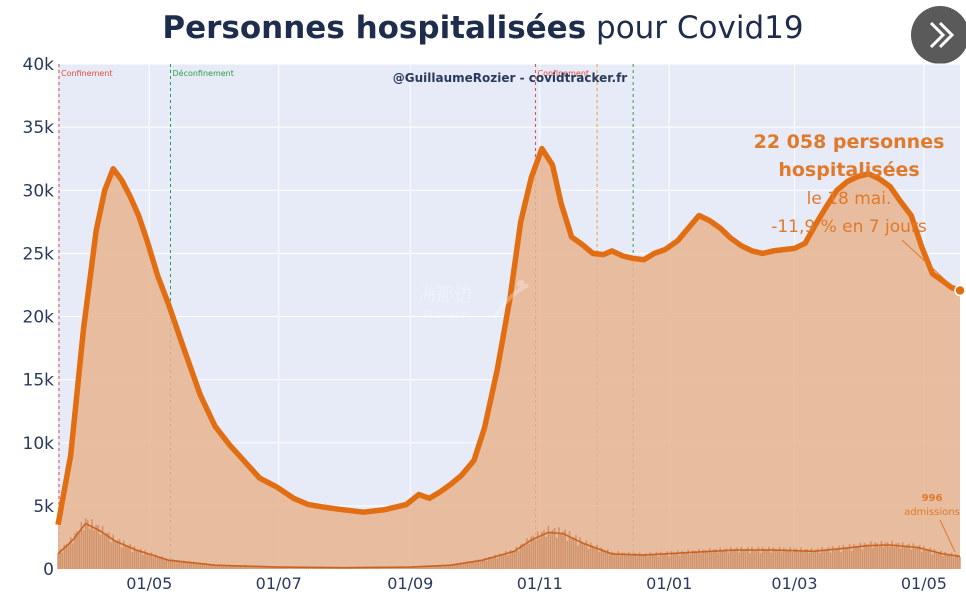  Describe the element at coordinates (279, 583) in the screenshot. I see `x-tick-label: 01/07` at that location.